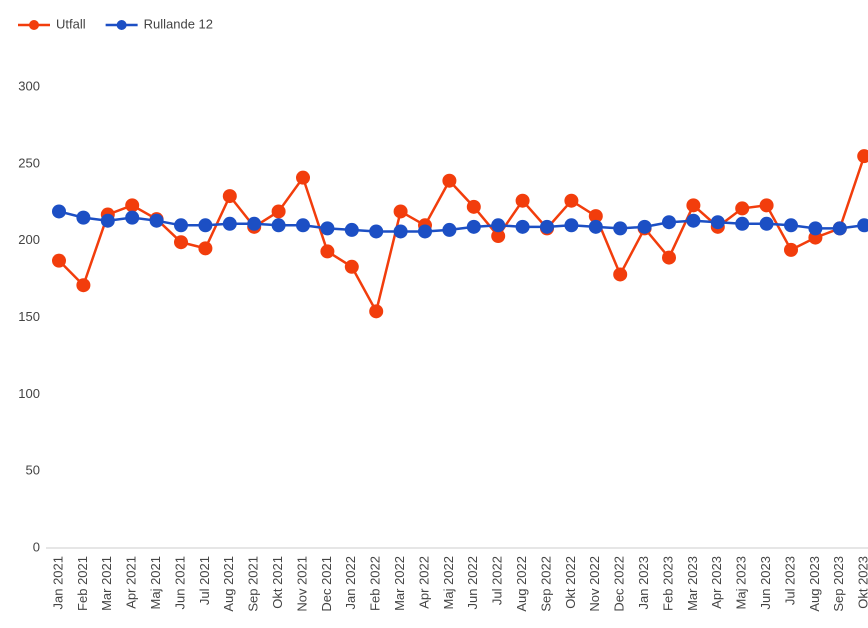 The width and height of the screenshot is (868, 628). What do you see at coordinates (350, 583) in the screenshot?
I see `x-tick-label: Jan 2022` at bounding box center [350, 583].